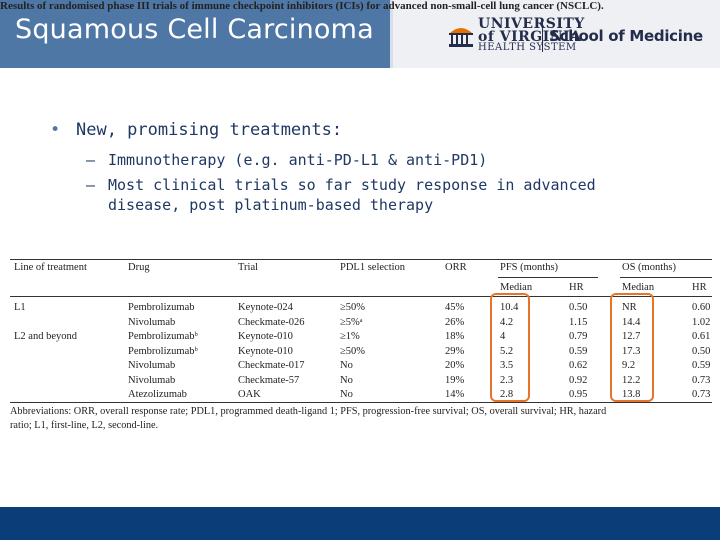 The width and height of the screenshot is (720, 540). What do you see at coordinates (626, 36) in the screenshot?
I see `logo-school-of-medicine: School of Medicine` at bounding box center [626, 36].